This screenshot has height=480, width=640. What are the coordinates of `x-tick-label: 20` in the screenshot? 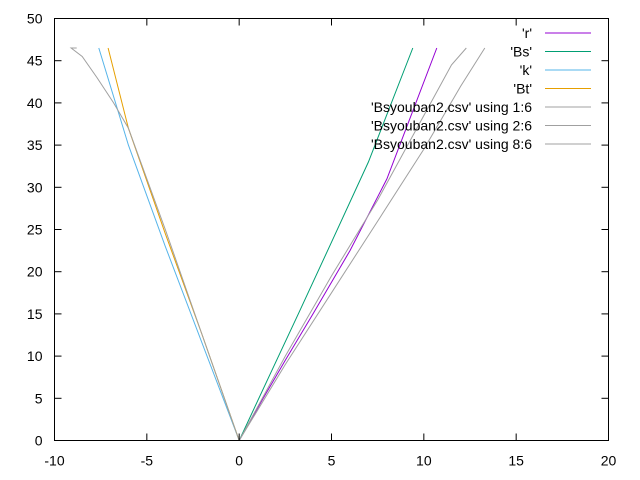 It's located at (609, 461).